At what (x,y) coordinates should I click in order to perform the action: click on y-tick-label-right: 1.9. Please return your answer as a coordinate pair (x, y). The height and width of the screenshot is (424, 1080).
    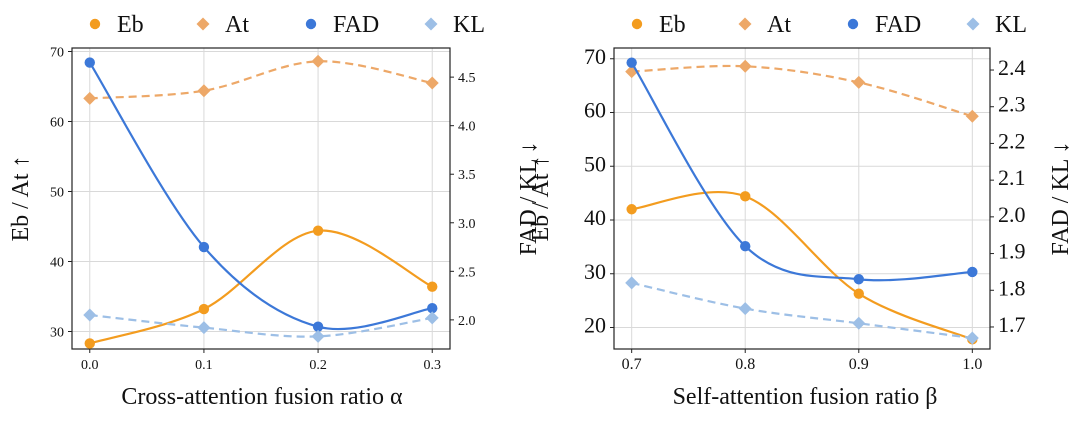
    Looking at the image, I should click on (1012, 251).